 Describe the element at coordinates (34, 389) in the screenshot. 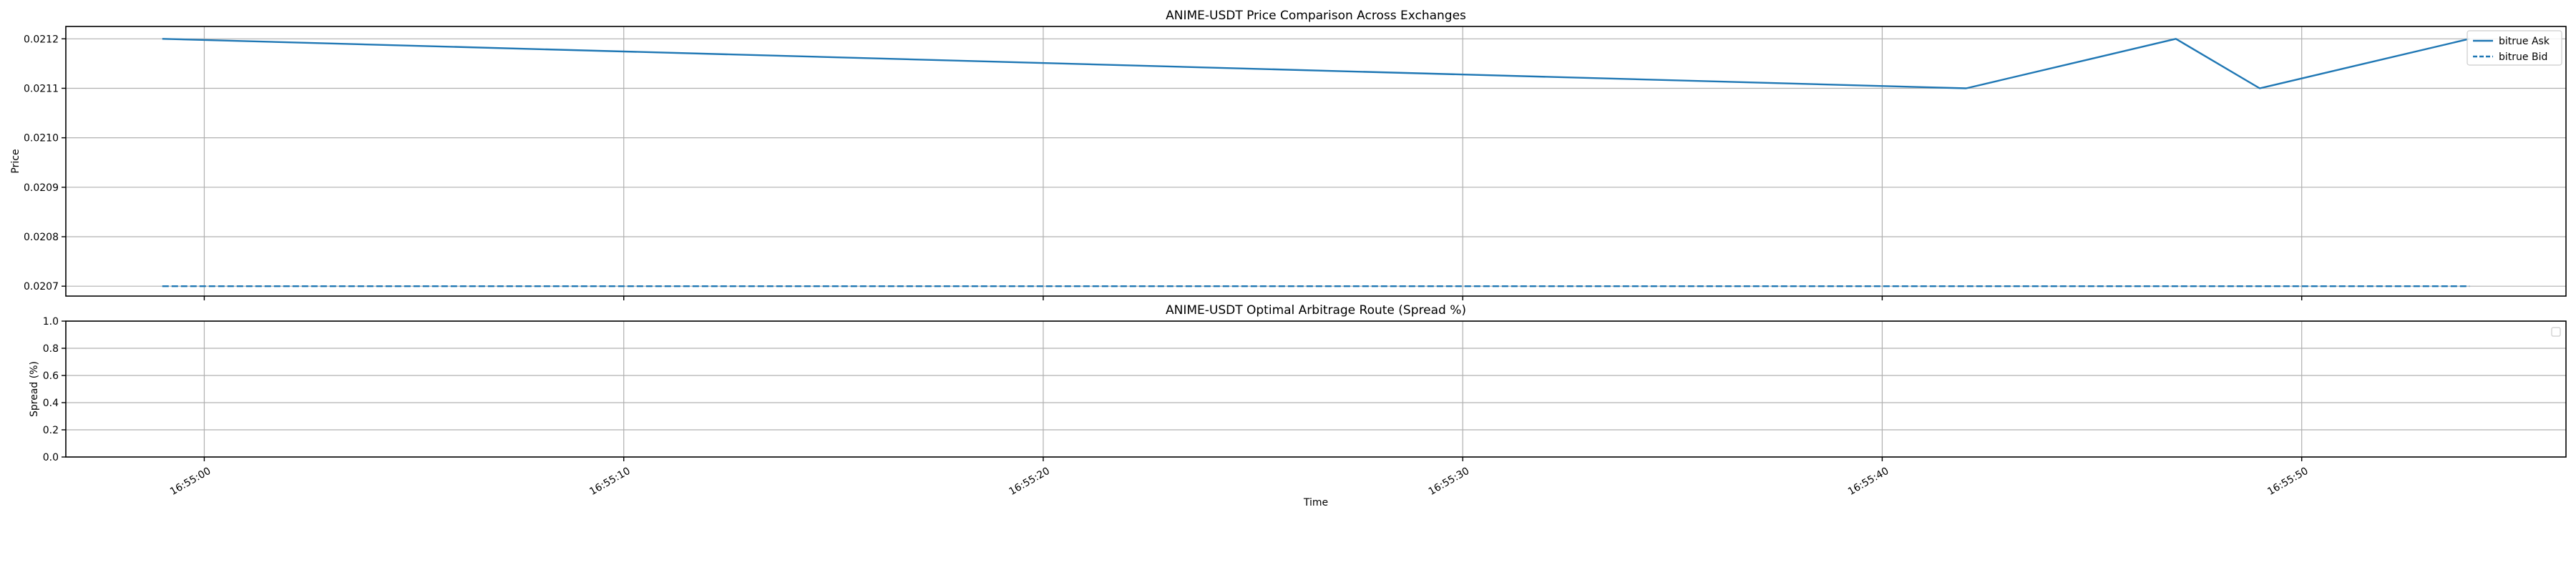

I see `y-axis-label: Spread (%)` at that location.